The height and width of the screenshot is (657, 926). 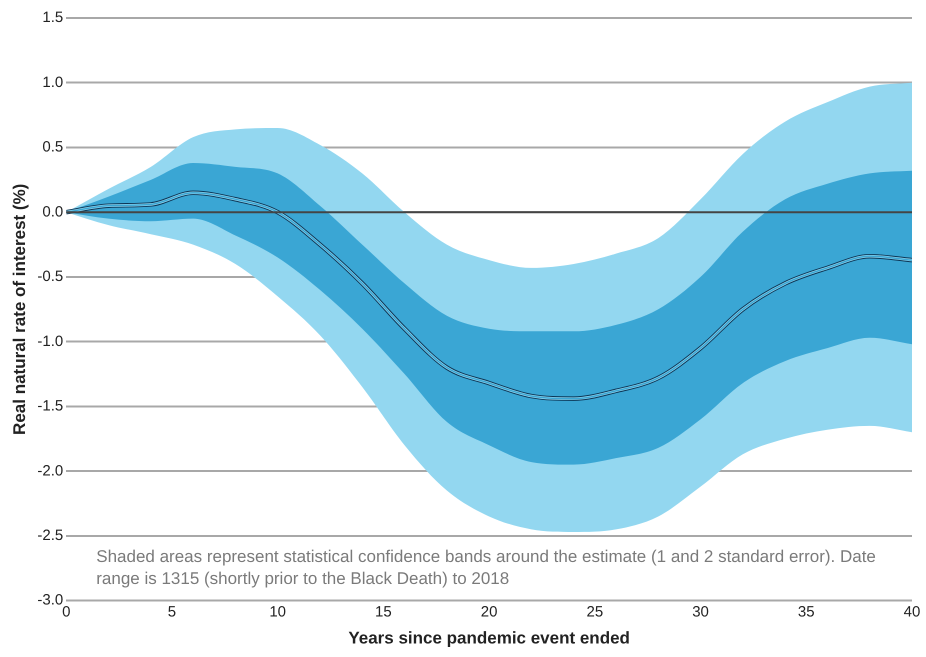 What do you see at coordinates (595, 612) in the screenshot?
I see `x-tick-label: 25` at bounding box center [595, 612].